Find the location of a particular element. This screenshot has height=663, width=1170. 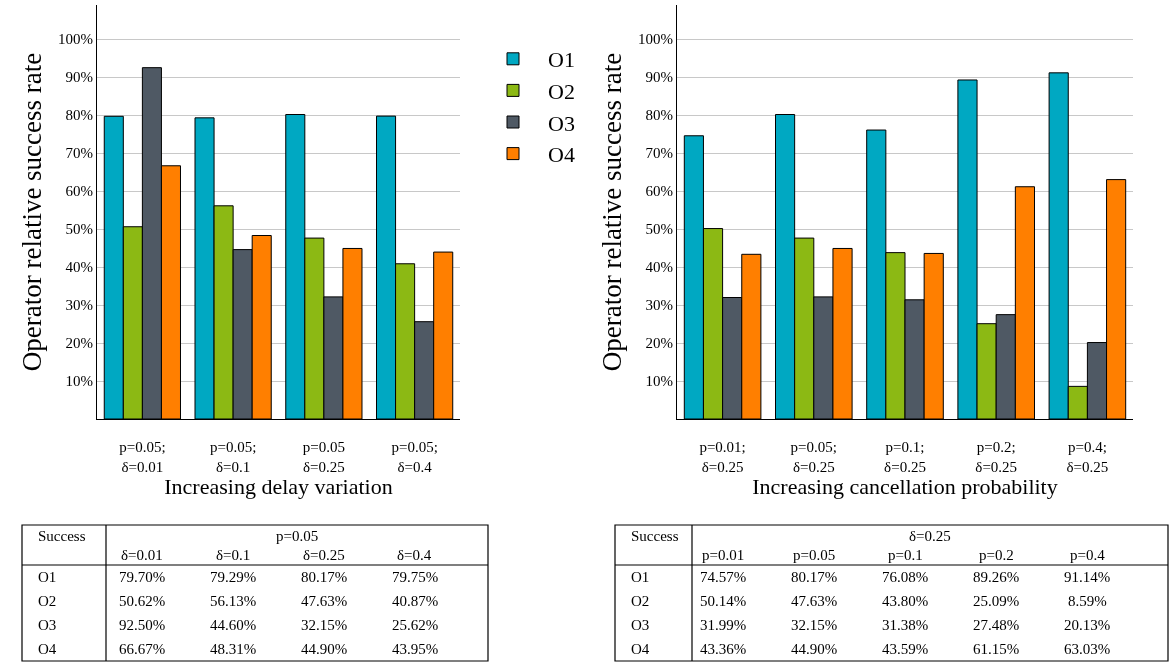

data-label: 48.31% is located at coordinates (233, 649).